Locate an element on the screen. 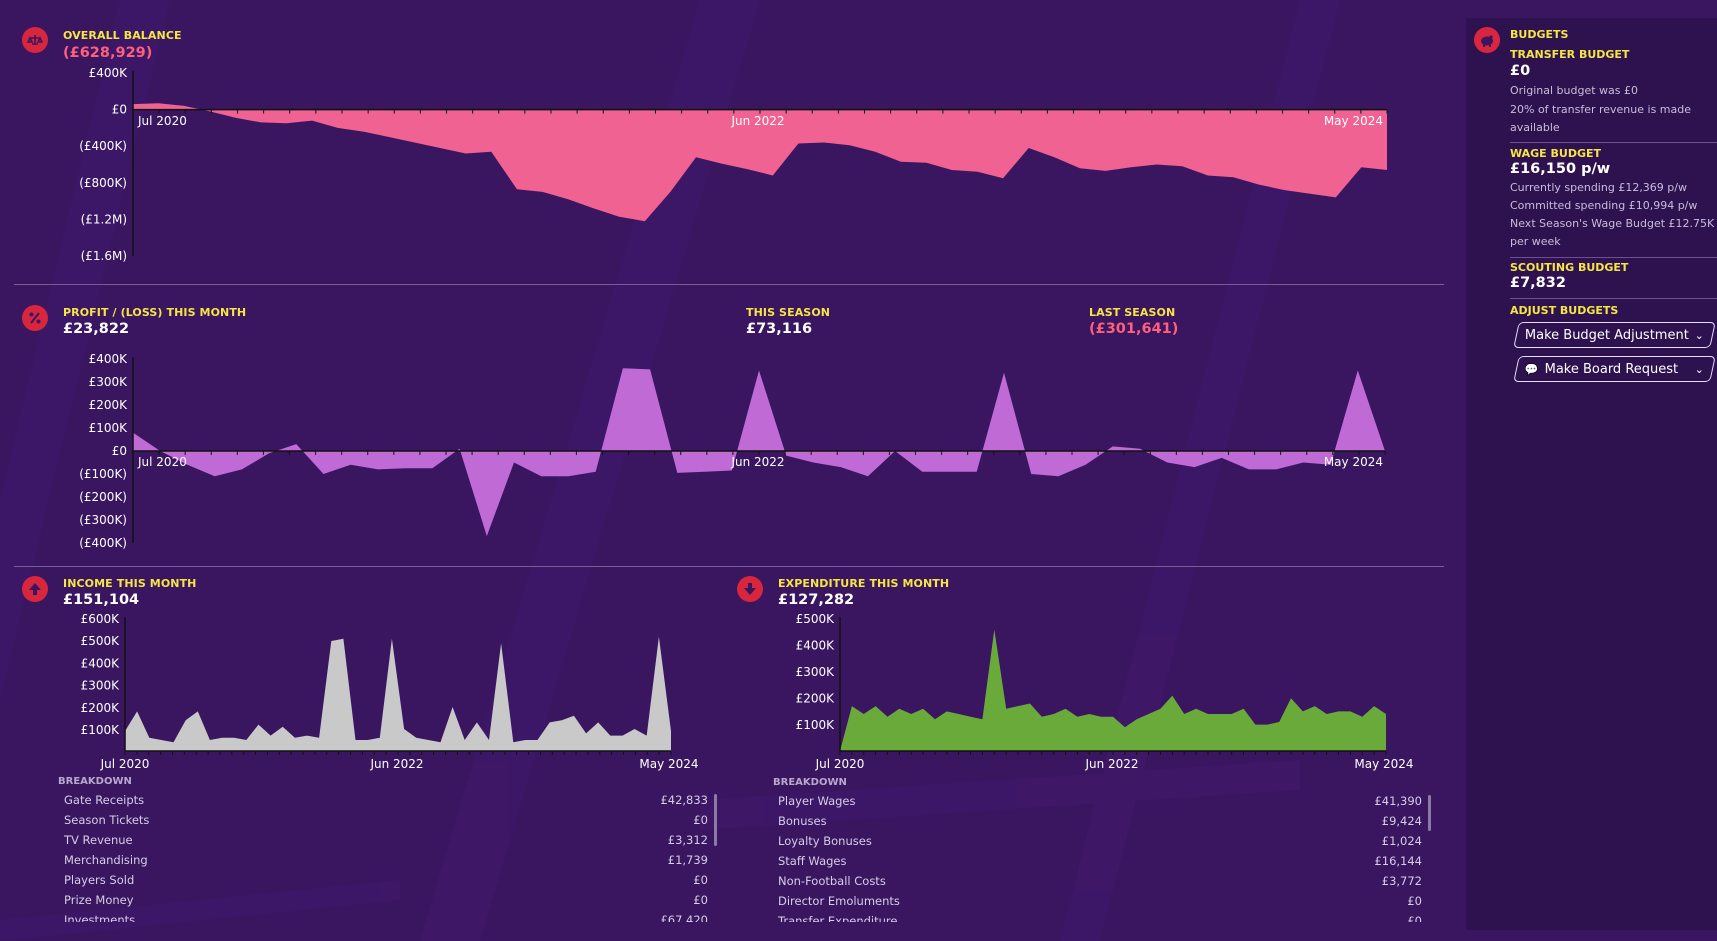 Image resolution: width=1717 pixels, height=941 pixels. income-breakdown-name: TV Revenue is located at coordinates (98, 840).